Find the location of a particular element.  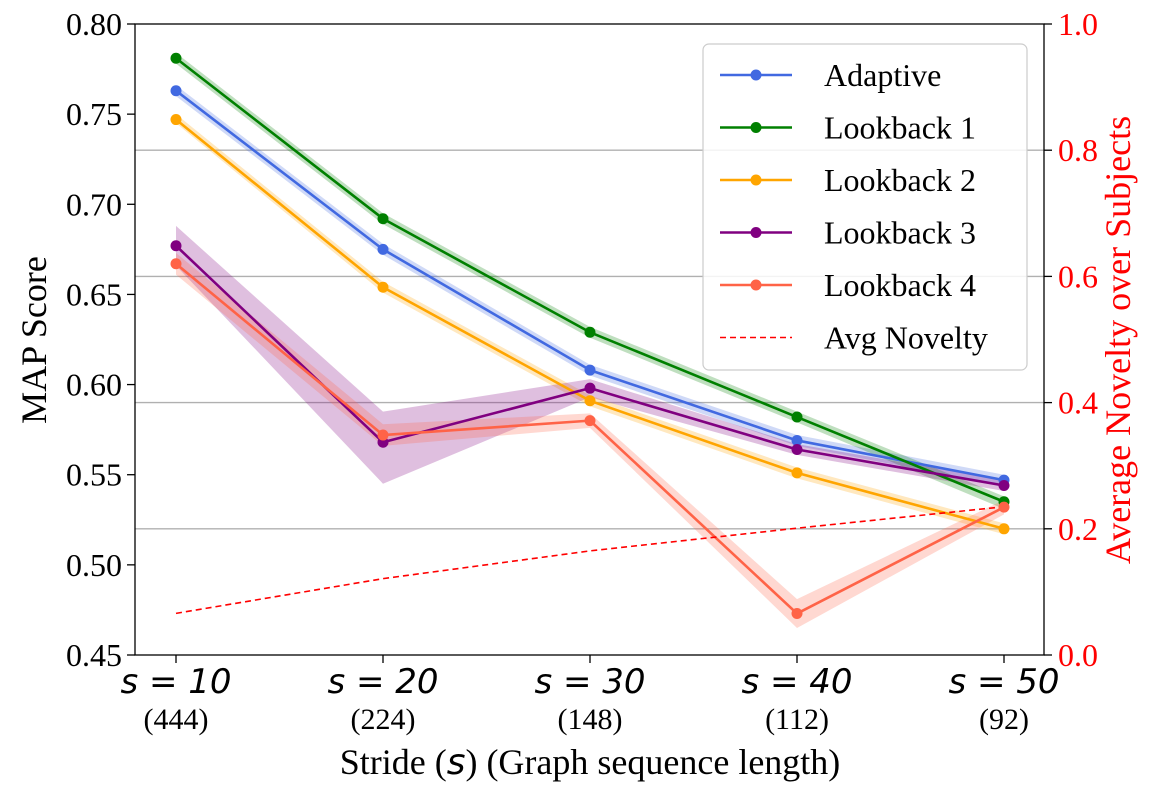

ytick-label-6: 0.75 is located at coordinates (94, 114).